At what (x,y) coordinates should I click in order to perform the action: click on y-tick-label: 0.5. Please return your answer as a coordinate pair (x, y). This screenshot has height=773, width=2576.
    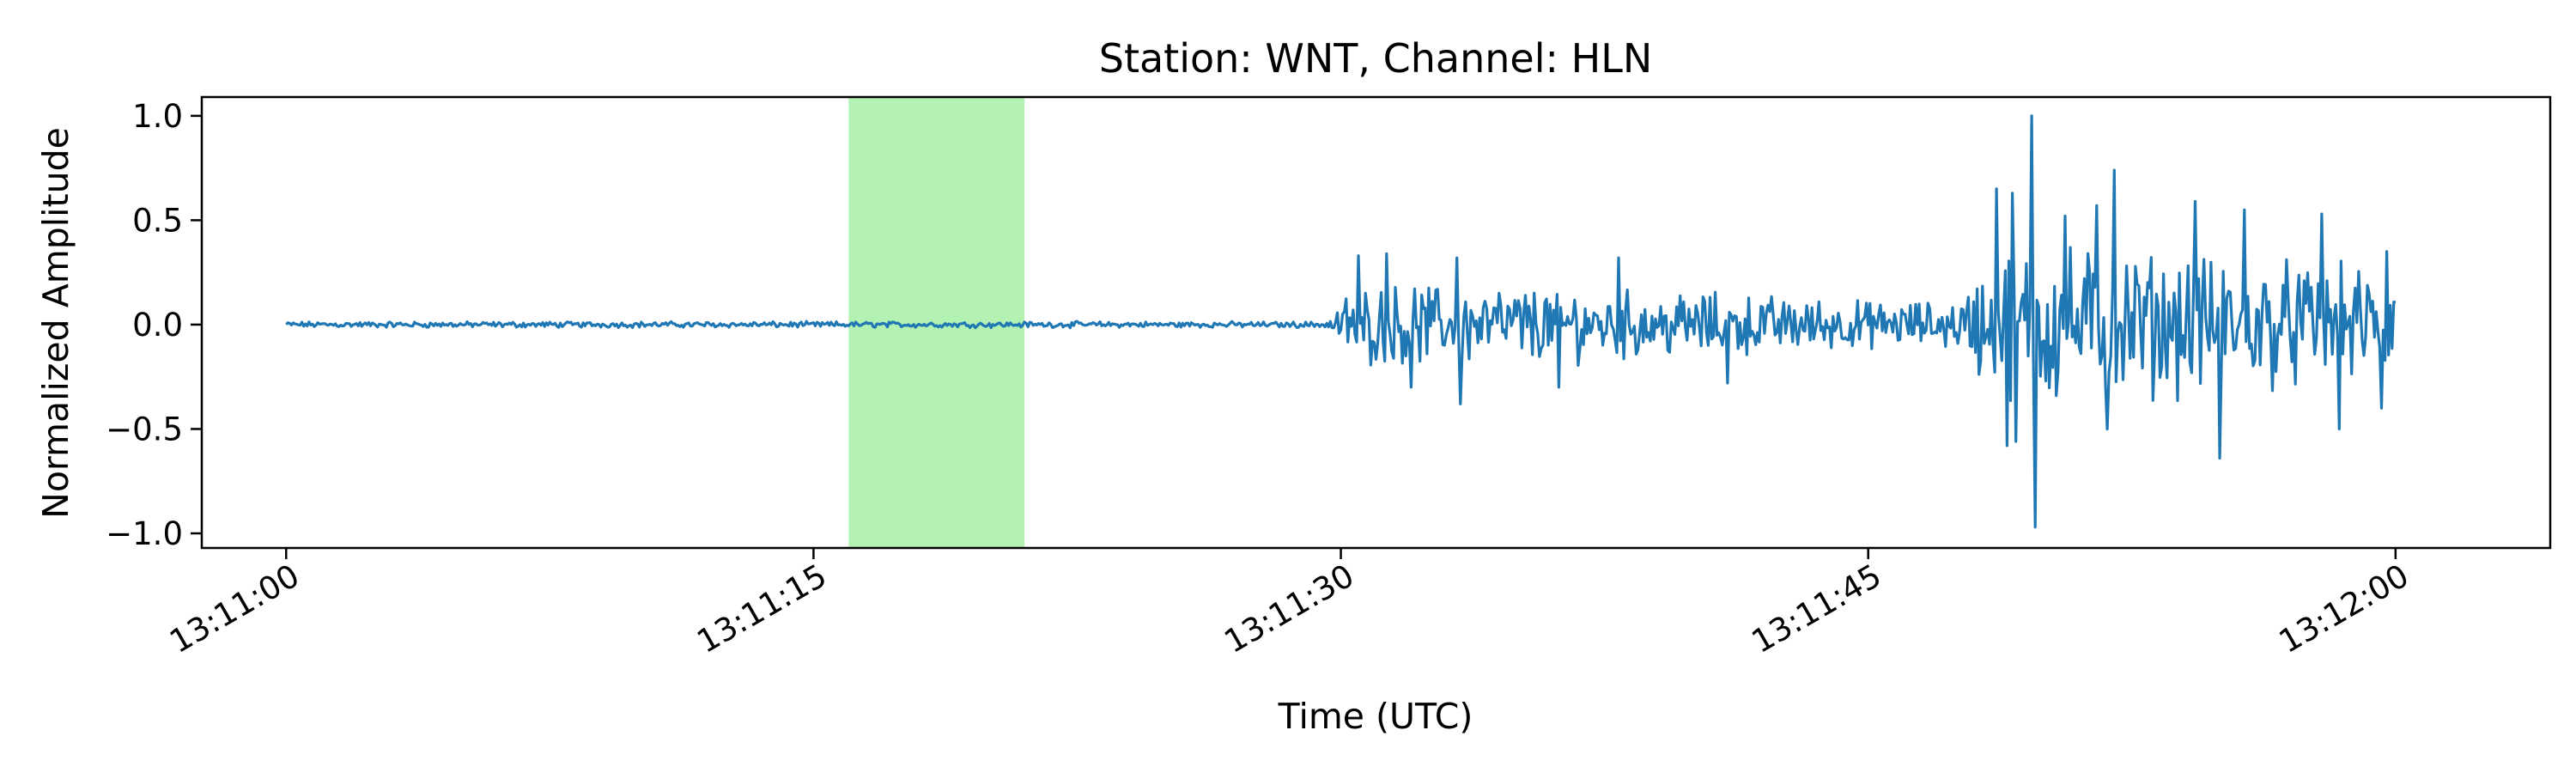
    Looking at the image, I should click on (158, 220).